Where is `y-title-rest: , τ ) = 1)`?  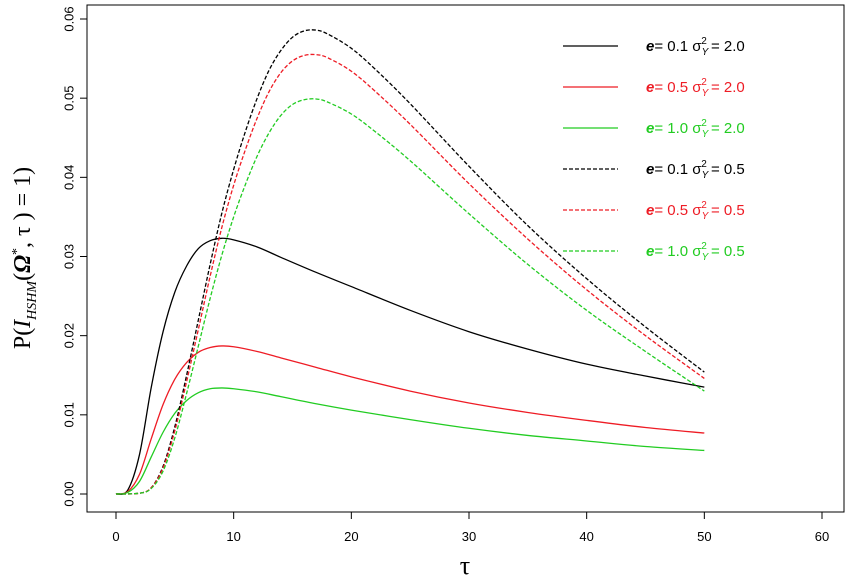 y-title-rest: , τ ) = 1) is located at coordinates (23, 207).